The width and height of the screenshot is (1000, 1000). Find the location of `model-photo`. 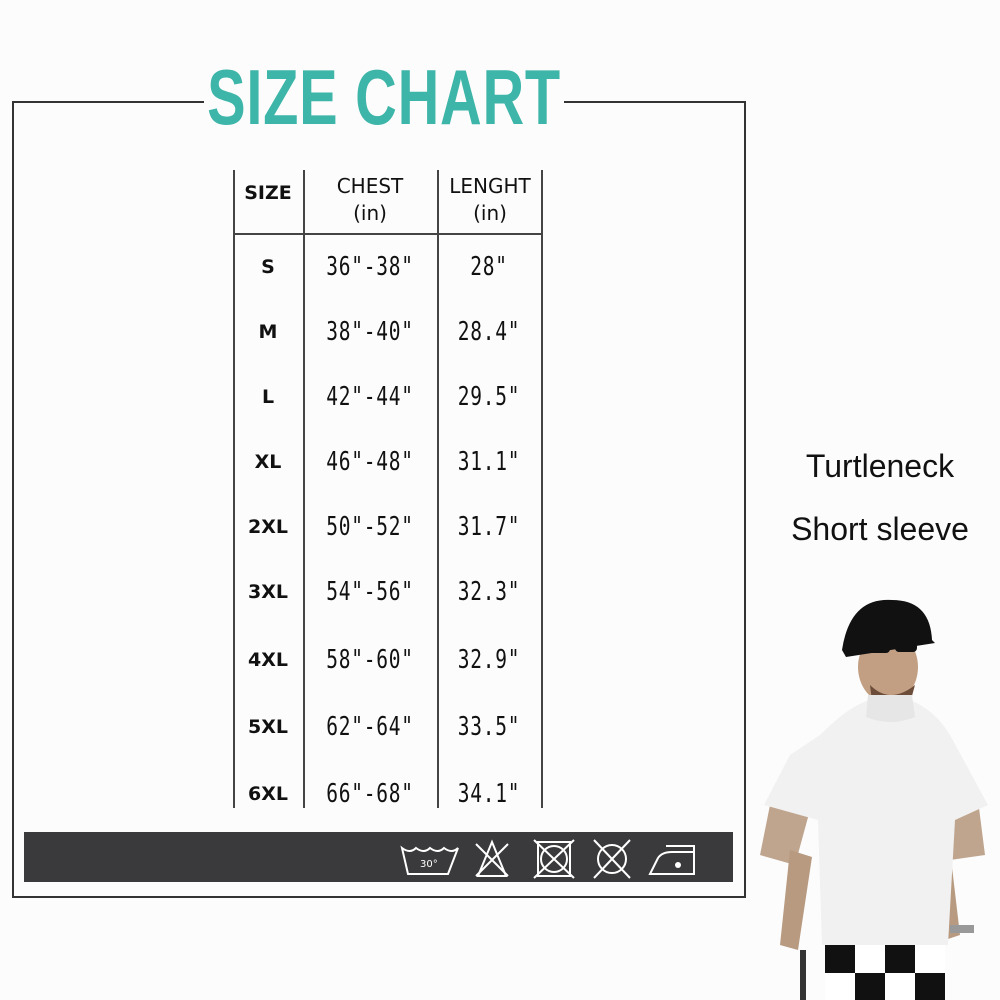

model-photo is located at coordinates (874, 799).